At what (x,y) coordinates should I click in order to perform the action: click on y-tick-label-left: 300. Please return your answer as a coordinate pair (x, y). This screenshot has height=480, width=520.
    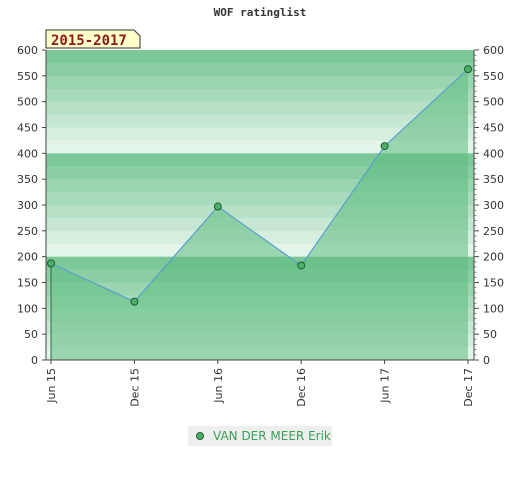
    Looking at the image, I should click on (27, 205).